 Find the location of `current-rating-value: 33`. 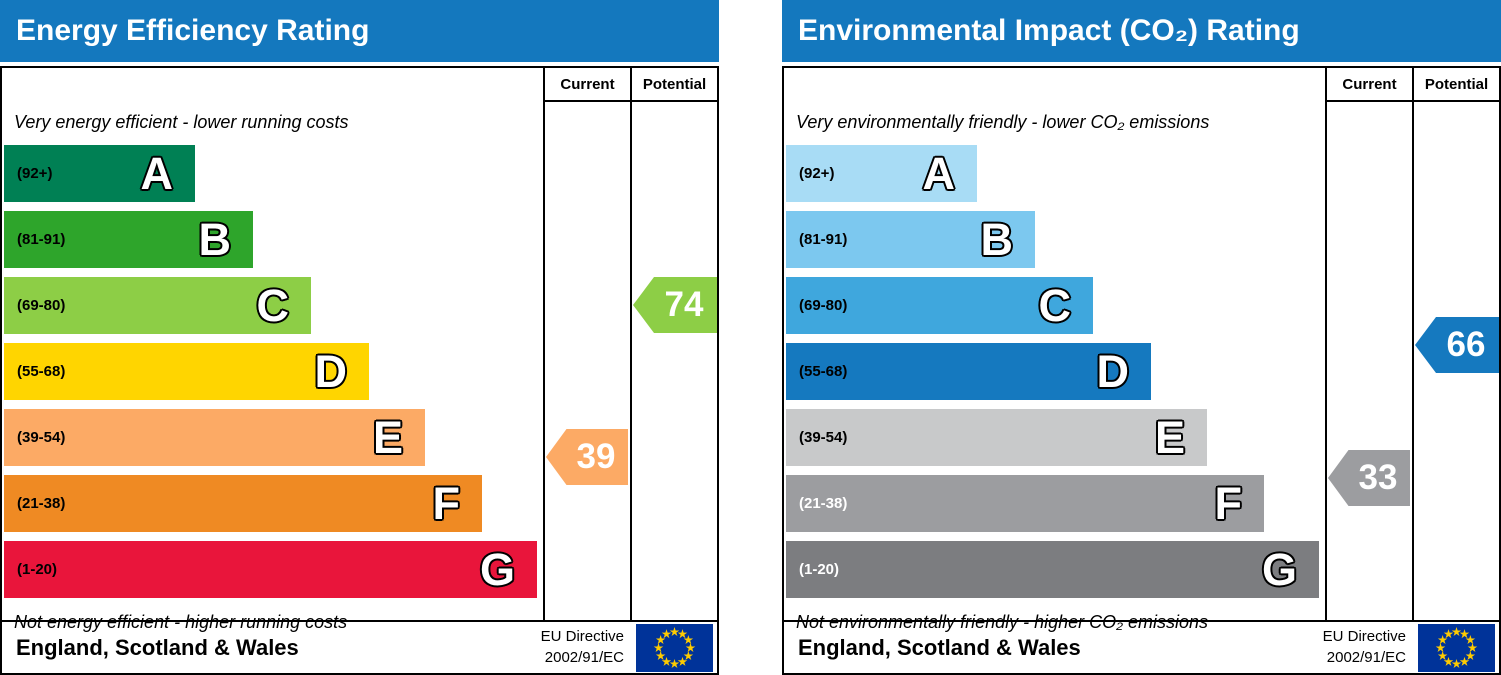

current-rating-value: 33 is located at coordinates (1378, 477).